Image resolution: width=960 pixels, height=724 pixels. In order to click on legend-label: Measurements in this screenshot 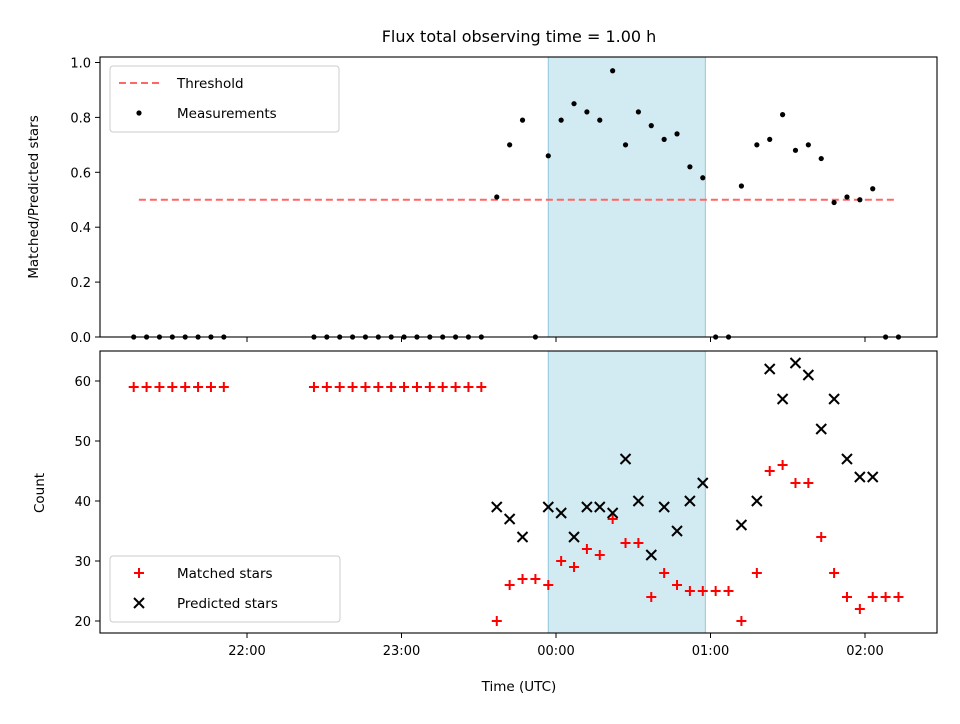, I will do `click(227, 114)`.